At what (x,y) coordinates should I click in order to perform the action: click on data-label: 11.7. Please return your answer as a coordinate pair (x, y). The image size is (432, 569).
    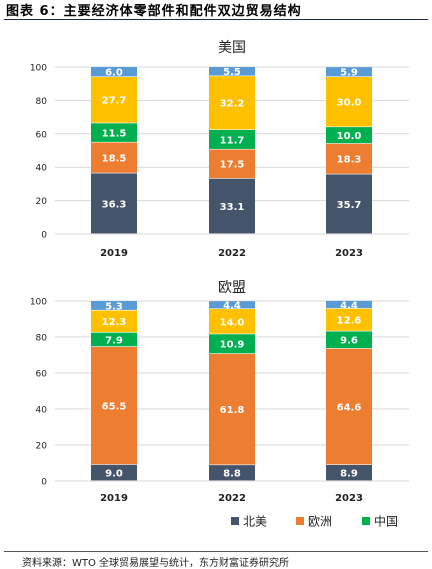
    Looking at the image, I should click on (232, 140).